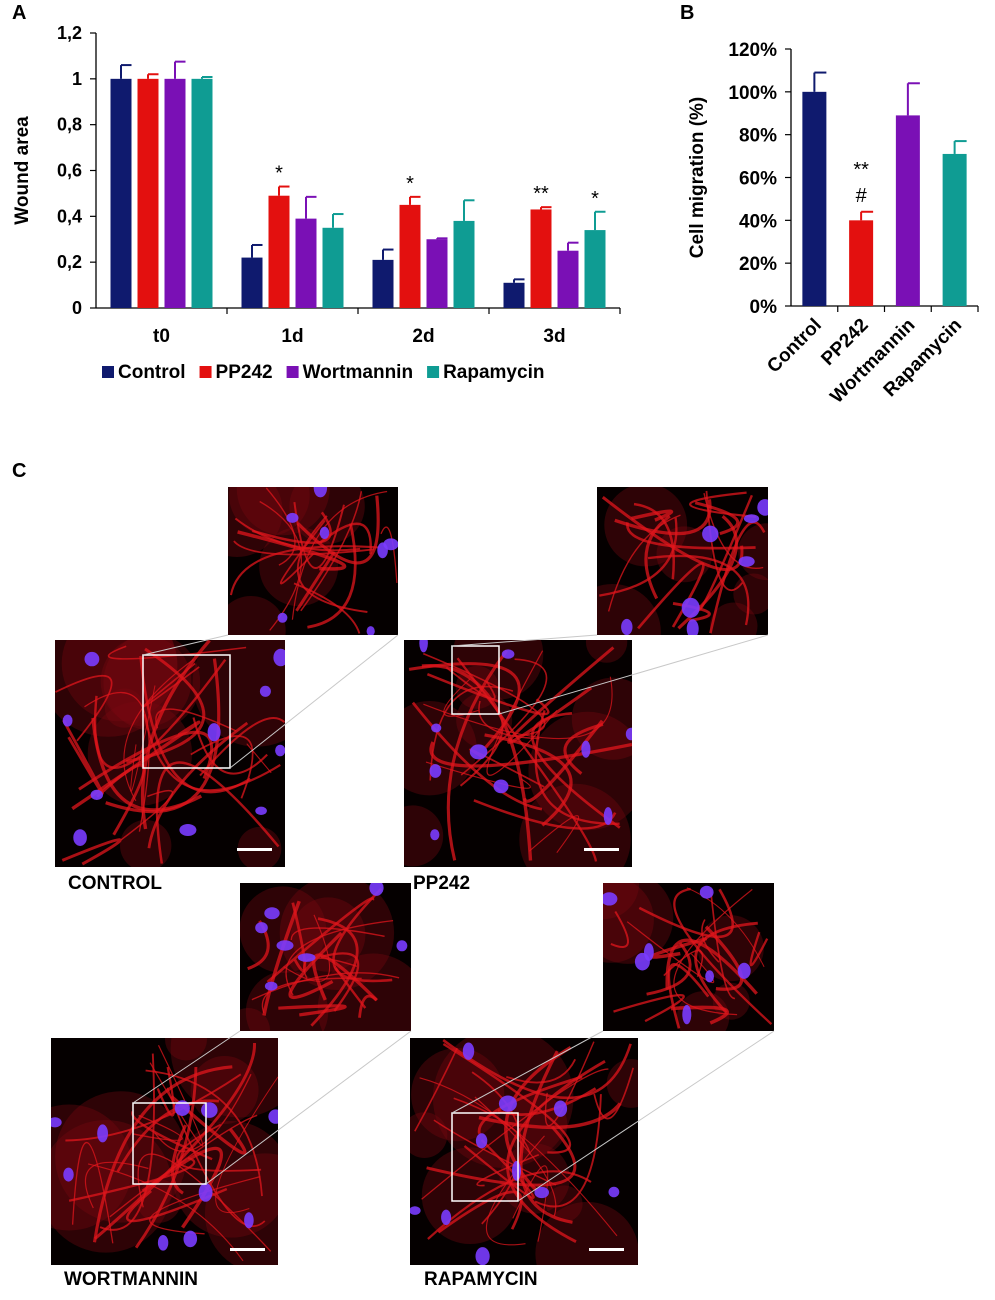 The height and width of the screenshot is (1300, 995). I want to click on y-tick-label: 0%, so click(764, 307).